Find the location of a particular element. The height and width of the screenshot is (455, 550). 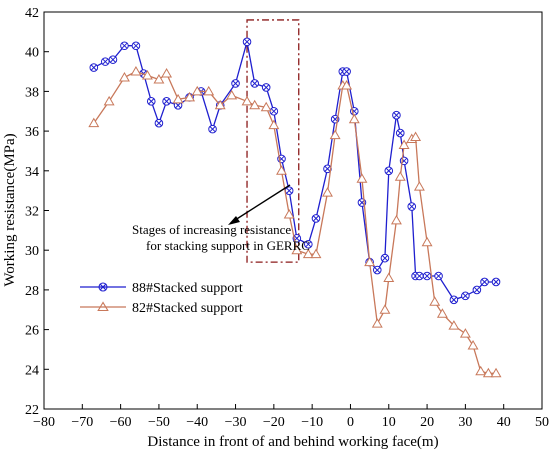

legend: 88#Stacked support 82#Stacked support is located at coordinates (161, 298).